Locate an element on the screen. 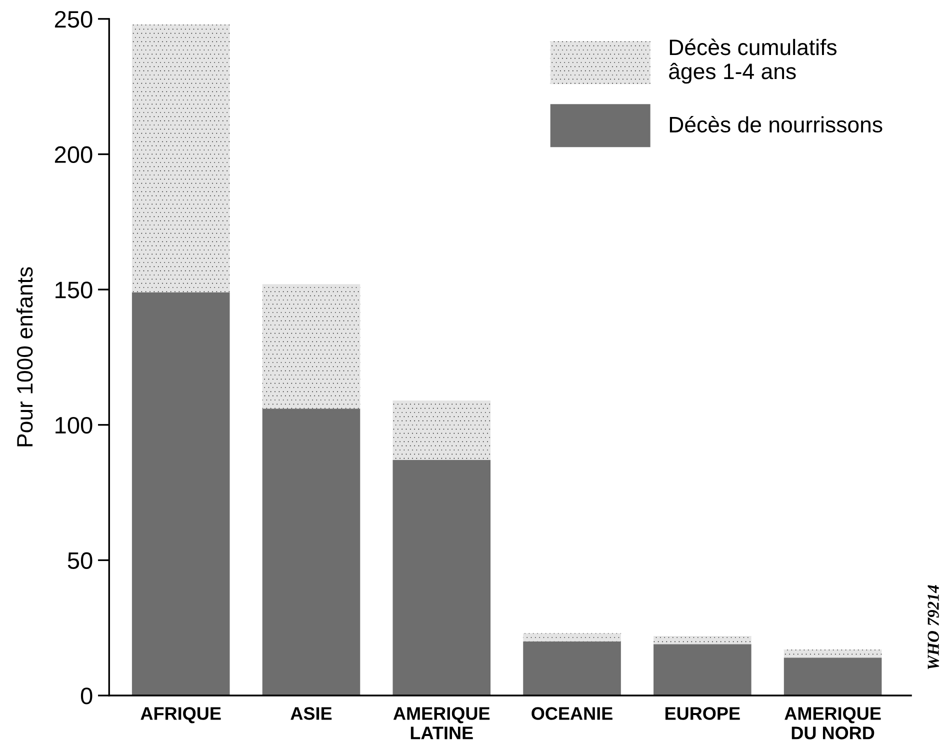 The image size is (949, 756). y-tick-label: 250 is located at coordinates (73, 19).